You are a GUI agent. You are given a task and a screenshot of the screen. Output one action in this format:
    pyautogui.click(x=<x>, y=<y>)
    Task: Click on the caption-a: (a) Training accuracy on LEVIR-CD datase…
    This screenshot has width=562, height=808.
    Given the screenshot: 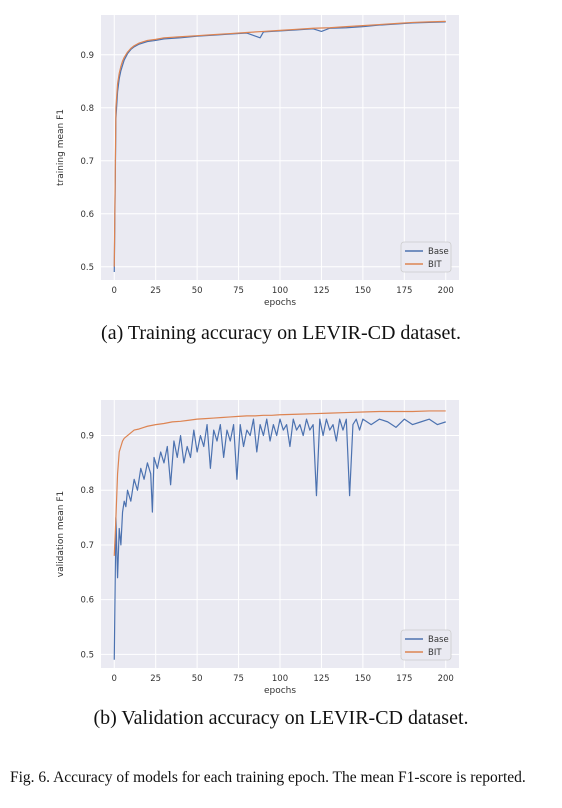 What is the action you would take?
    pyautogui.click(x=281, y=333)
    